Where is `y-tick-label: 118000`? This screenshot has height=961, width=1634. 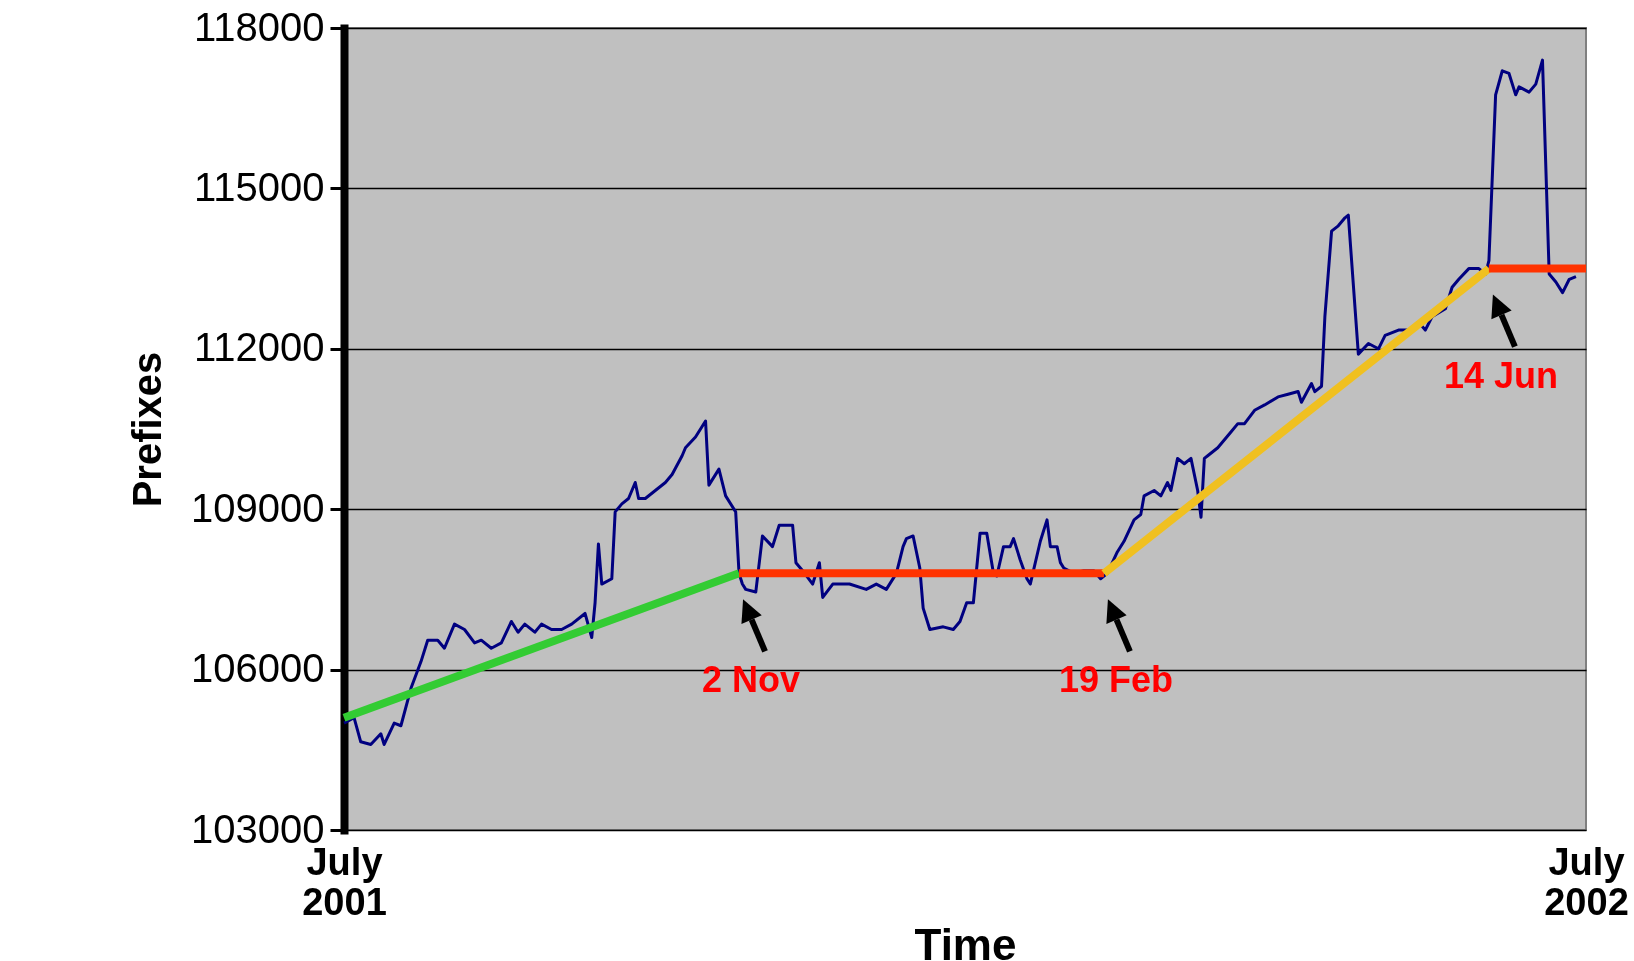 y-tick-label: 118000 is located at coordinates (259, 26).